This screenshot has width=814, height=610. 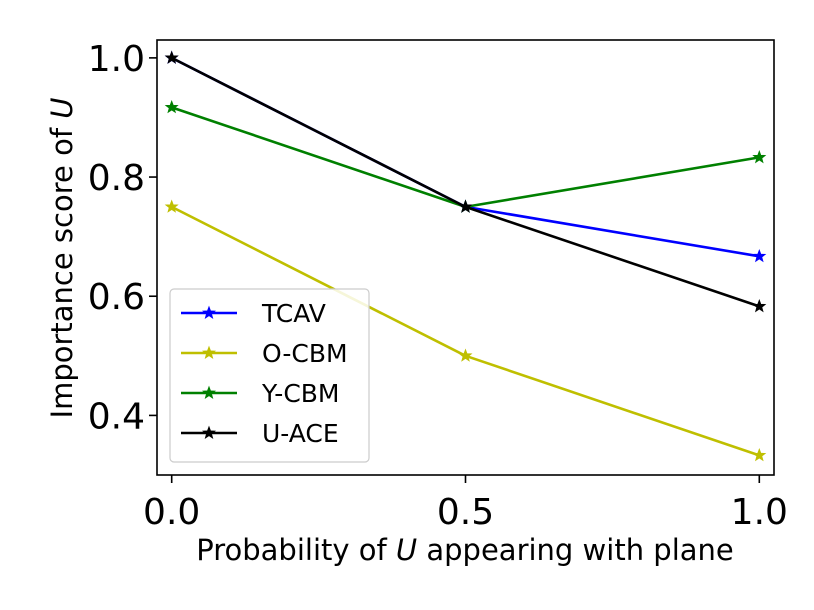 I want to click on x-axis-ticks: 0.0 0.5 1.0, so click(x=465, y=504).